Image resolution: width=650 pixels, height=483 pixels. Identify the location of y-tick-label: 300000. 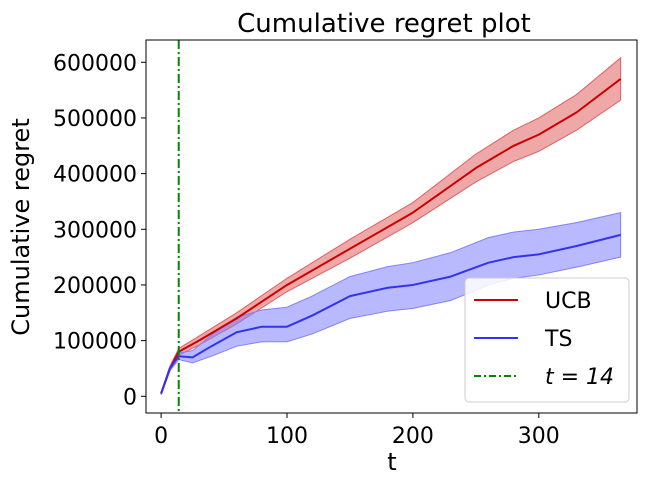
(95, 230).